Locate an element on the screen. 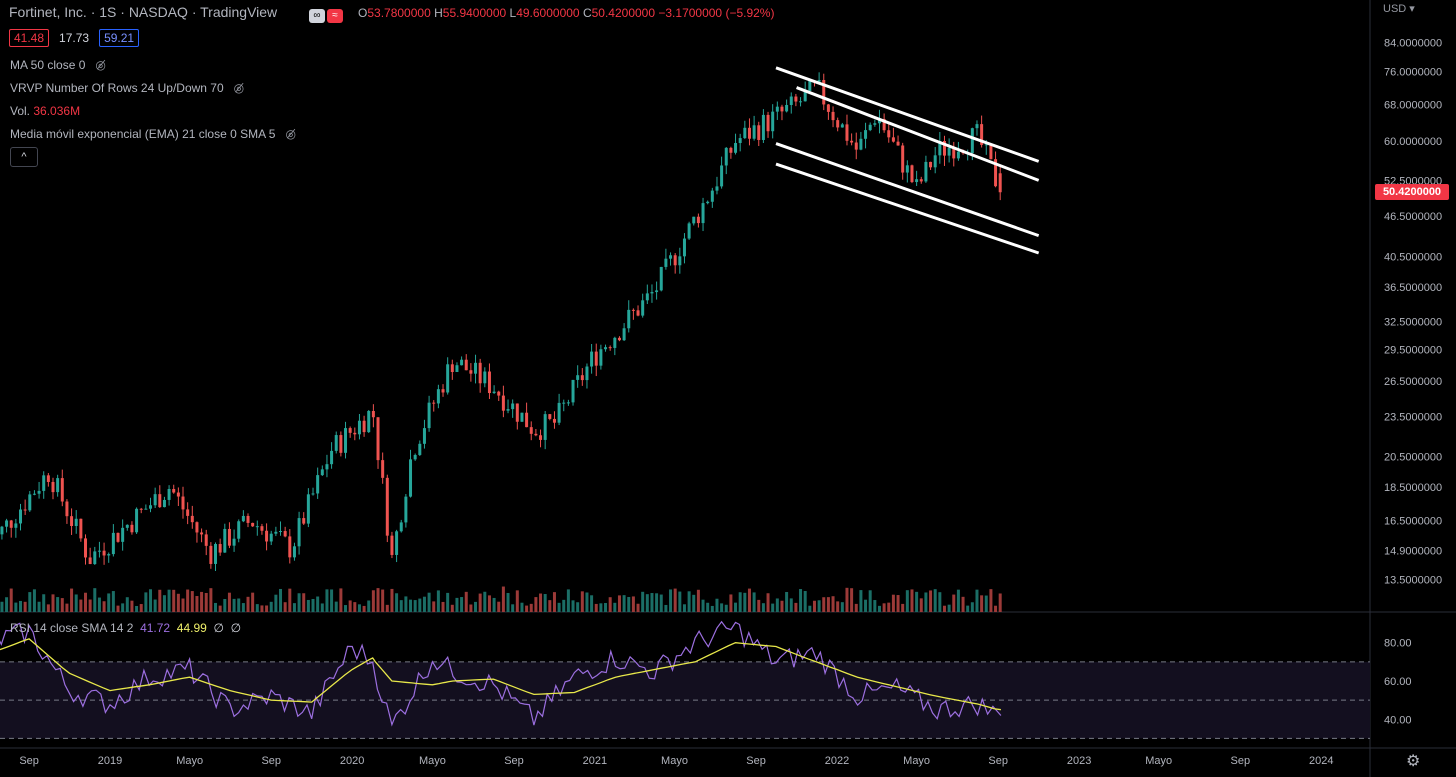 This screenshot has height=777, width=1456. rsi-empty-1: ∅ is located at coordinates (218, 628).